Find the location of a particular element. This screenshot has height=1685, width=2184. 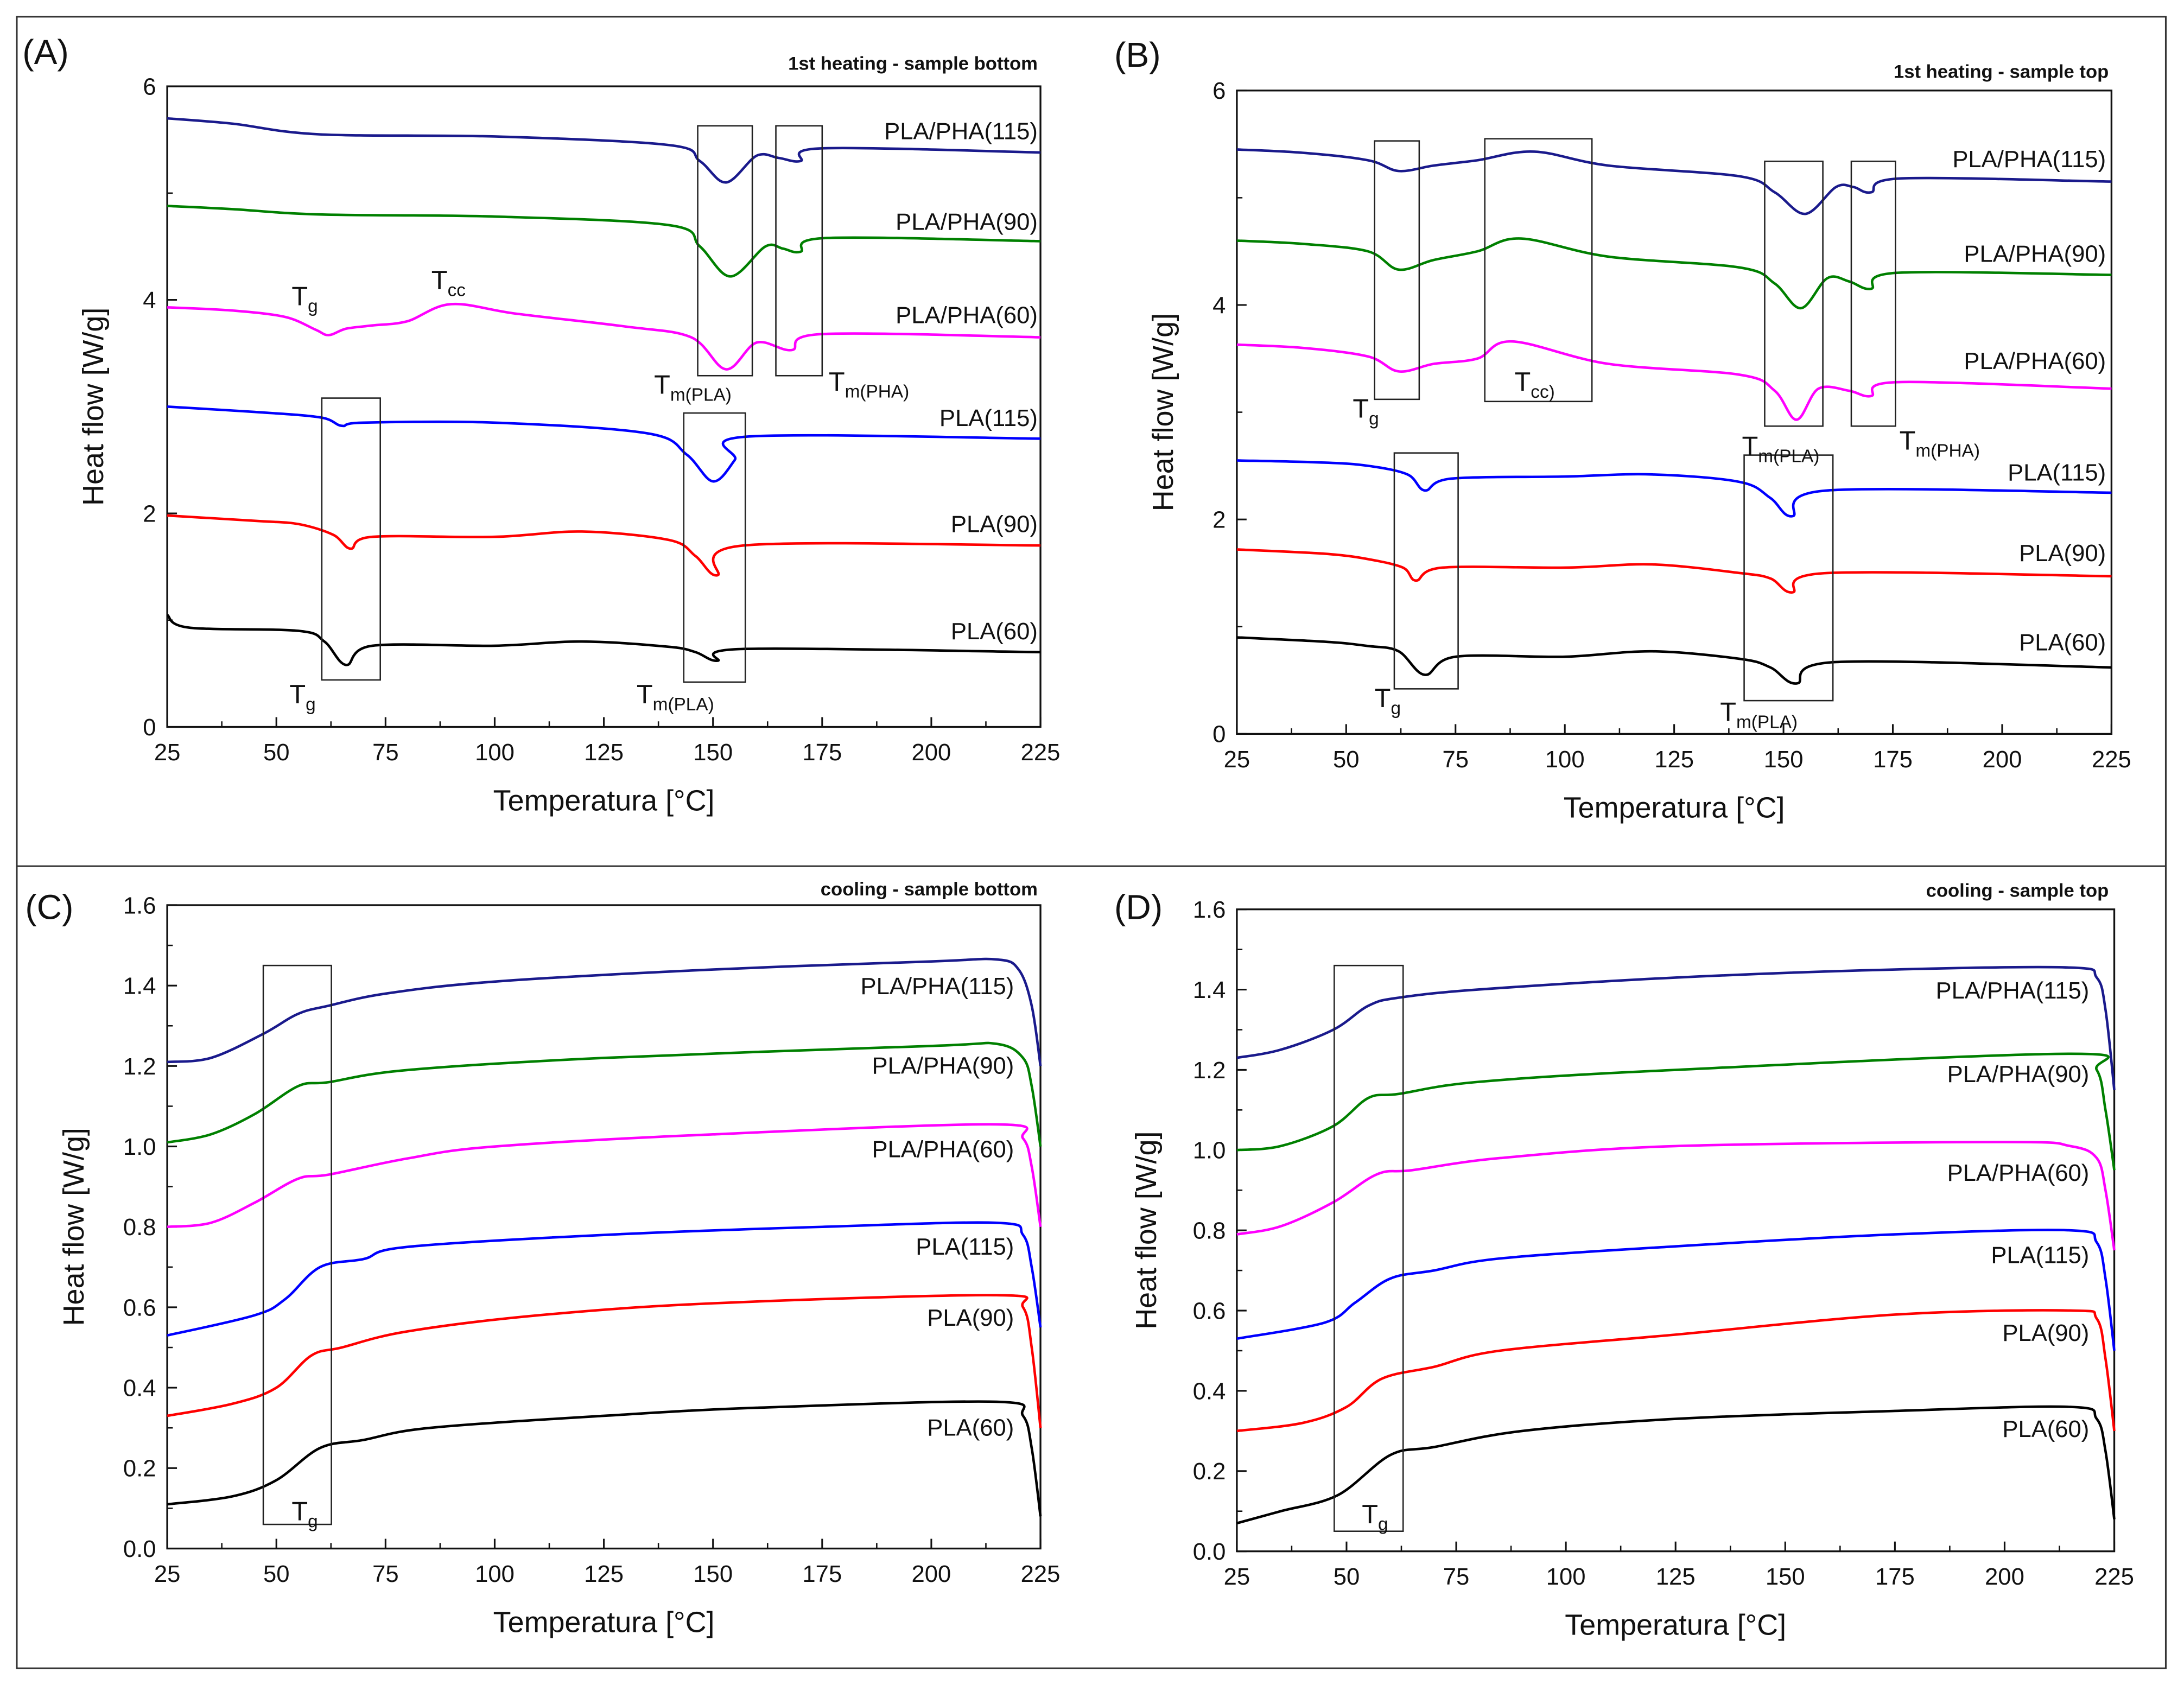

x-tick-label: 150 is located at coordinates (713, 1574).